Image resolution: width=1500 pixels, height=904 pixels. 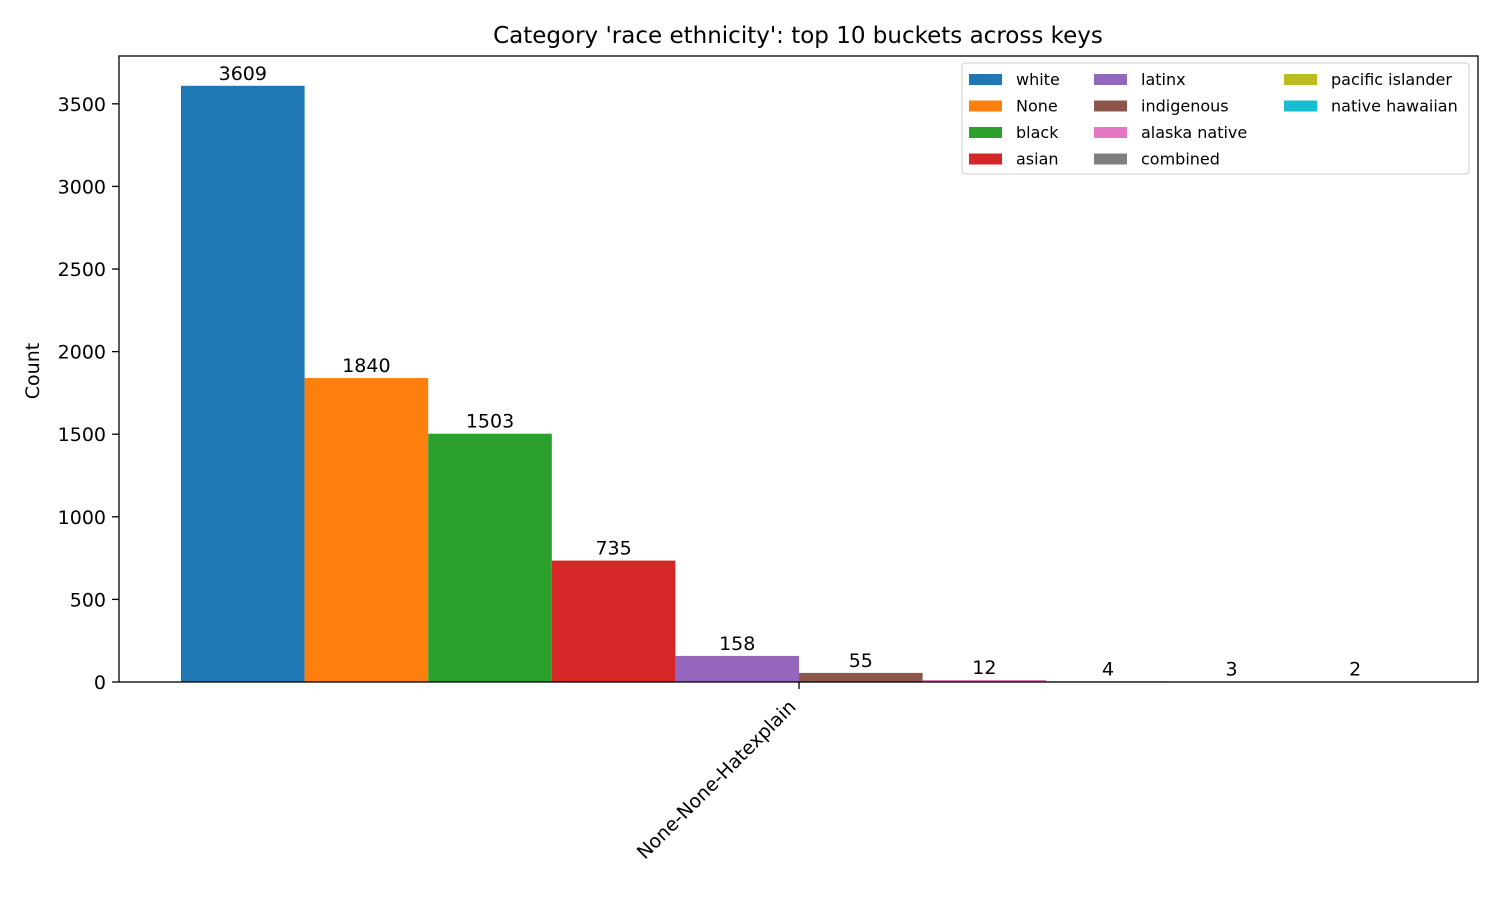 I want to click on y-tick-label: 1000, so click(x=82, y=518).